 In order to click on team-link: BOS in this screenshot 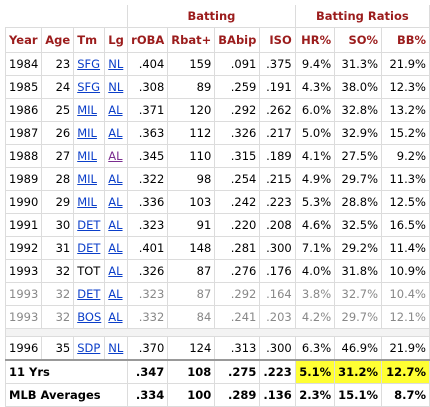, I will do `click(89, 317)`.